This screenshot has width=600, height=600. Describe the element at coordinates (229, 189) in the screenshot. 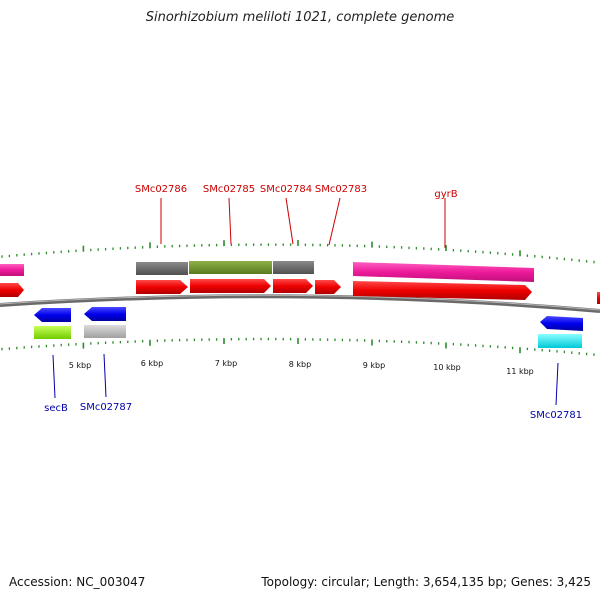

I see `label-smc02785: SMc02785` at that location.